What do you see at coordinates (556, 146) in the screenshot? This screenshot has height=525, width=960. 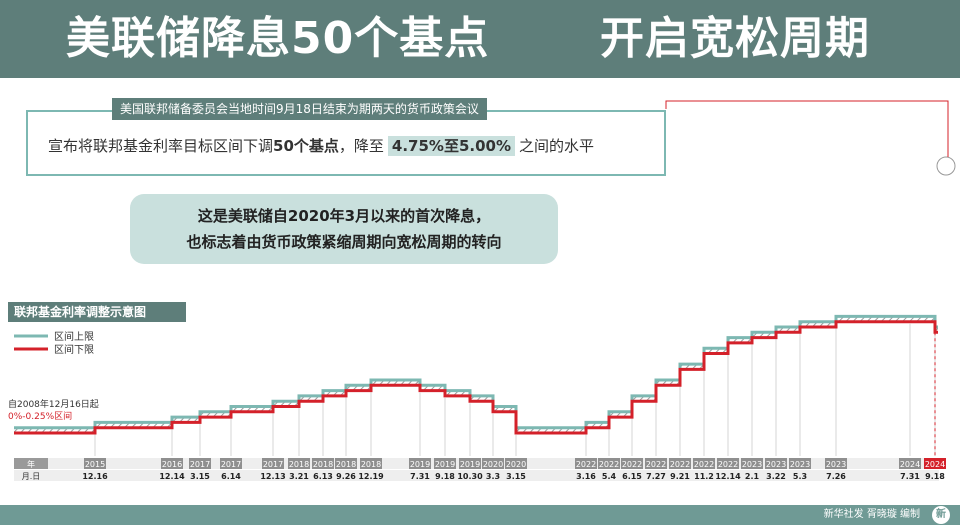 I see `announce-suffix: 之间的水平` at bounding box center [556, 146].